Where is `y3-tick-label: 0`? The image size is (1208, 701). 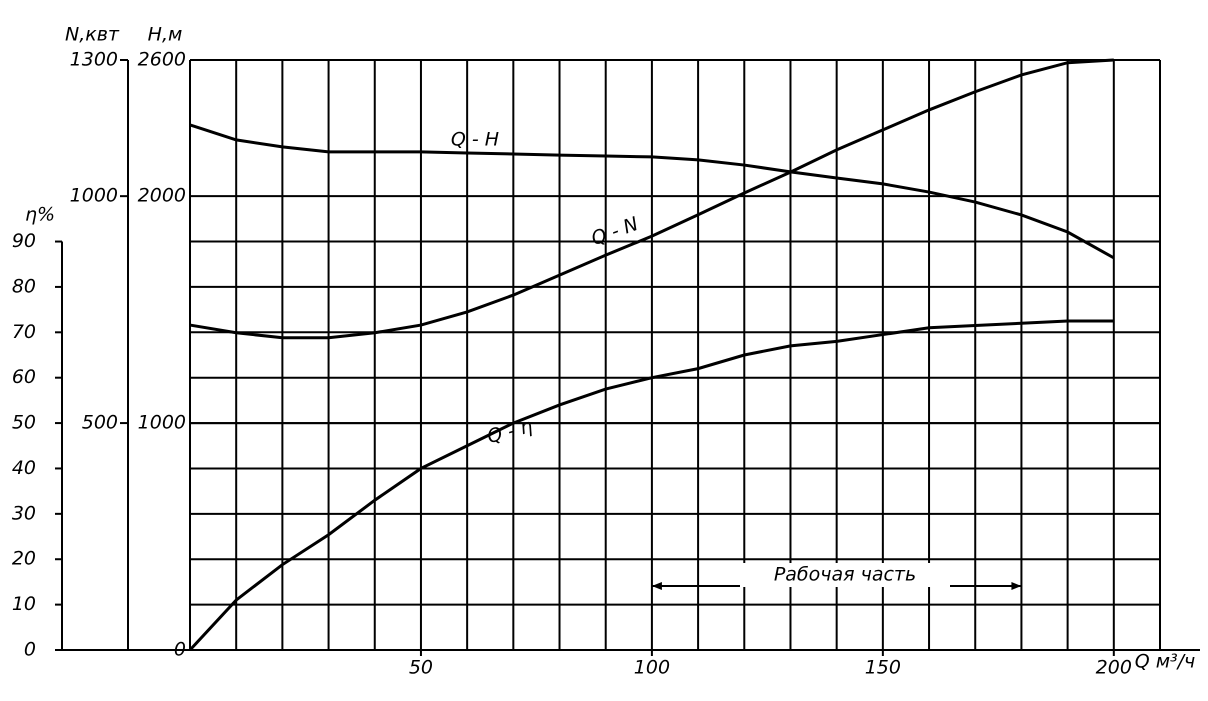 y3-tick-label: 0 is located at coordinates (30, 650).